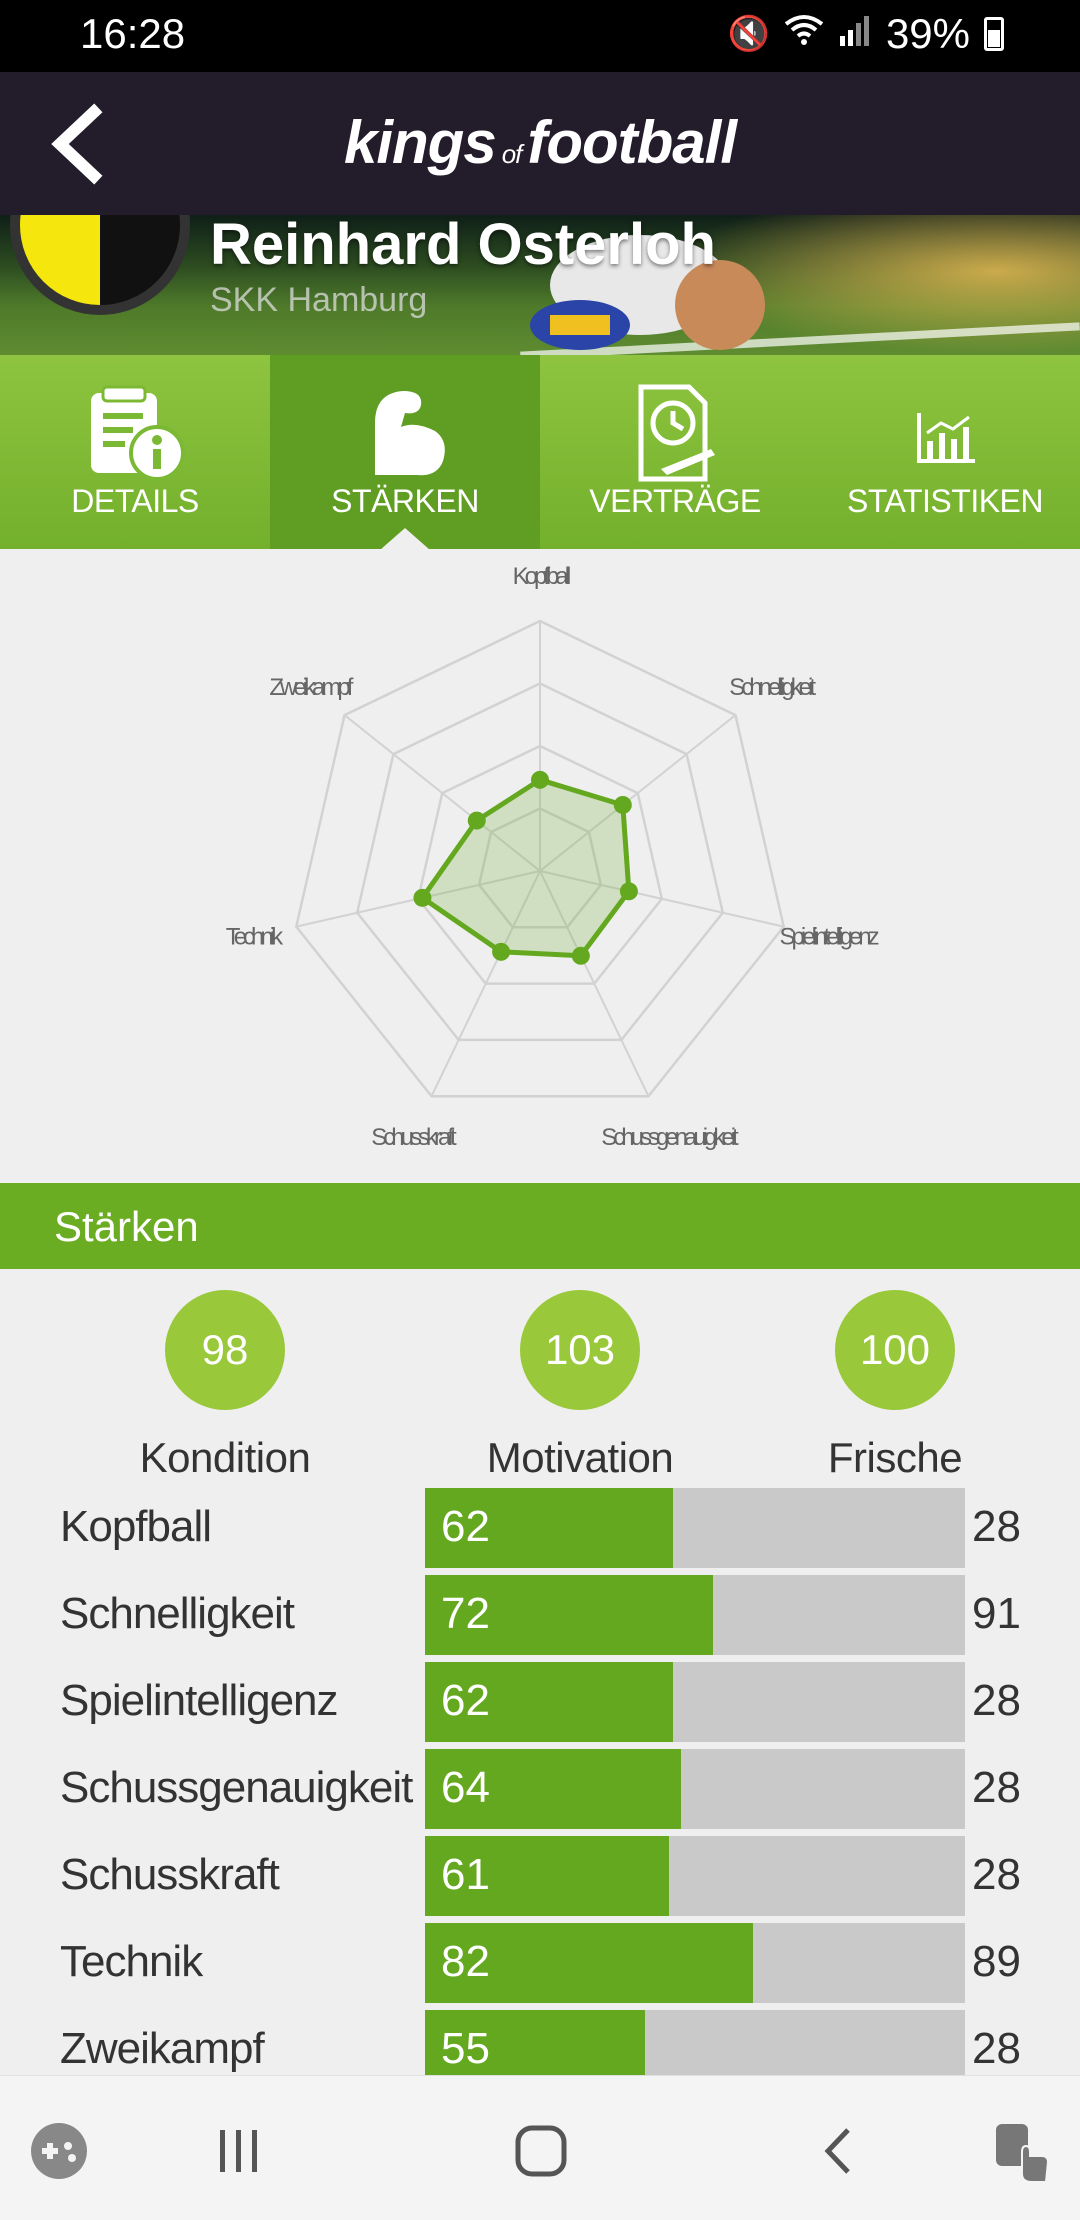  I want to click on stat-kondition-value: 98, so click(225, 1350).